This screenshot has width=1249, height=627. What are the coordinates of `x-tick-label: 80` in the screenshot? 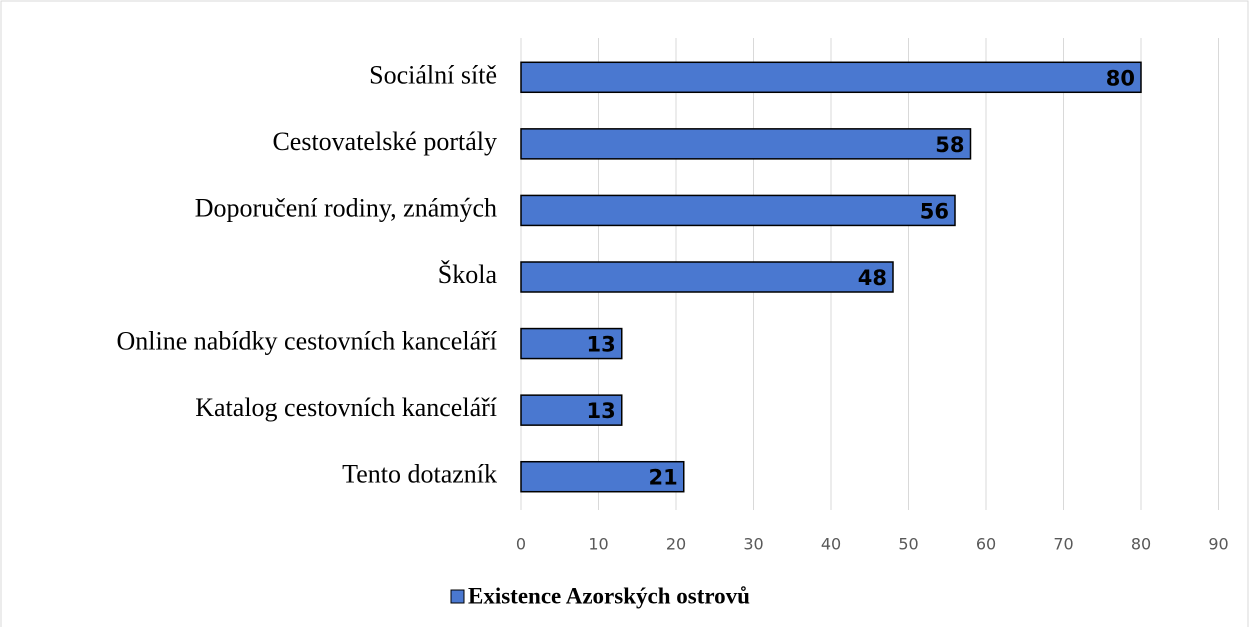 It's located at (1141, 544).